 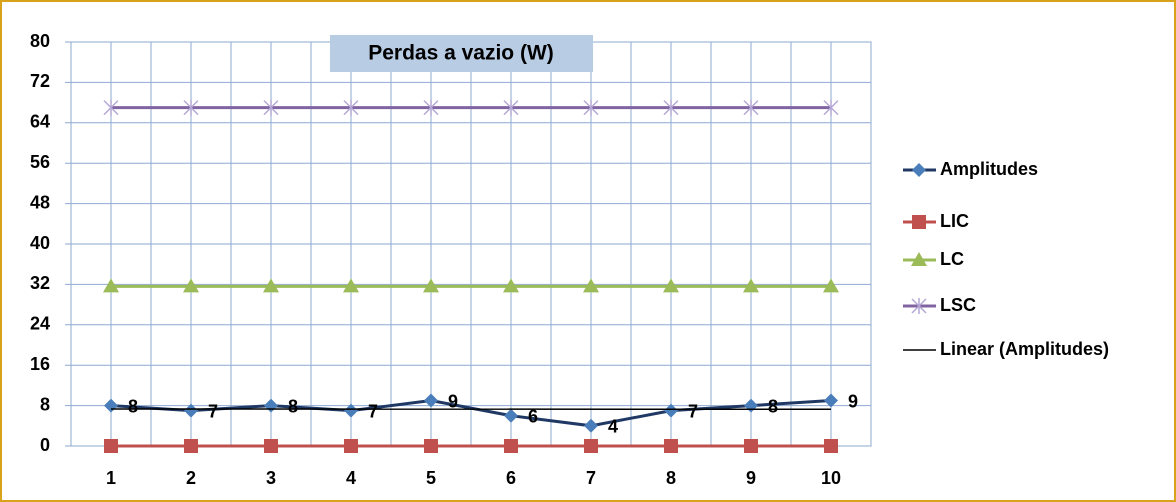 I want to click on legend-entry: Amplitudes, so click(x=970, y=169).